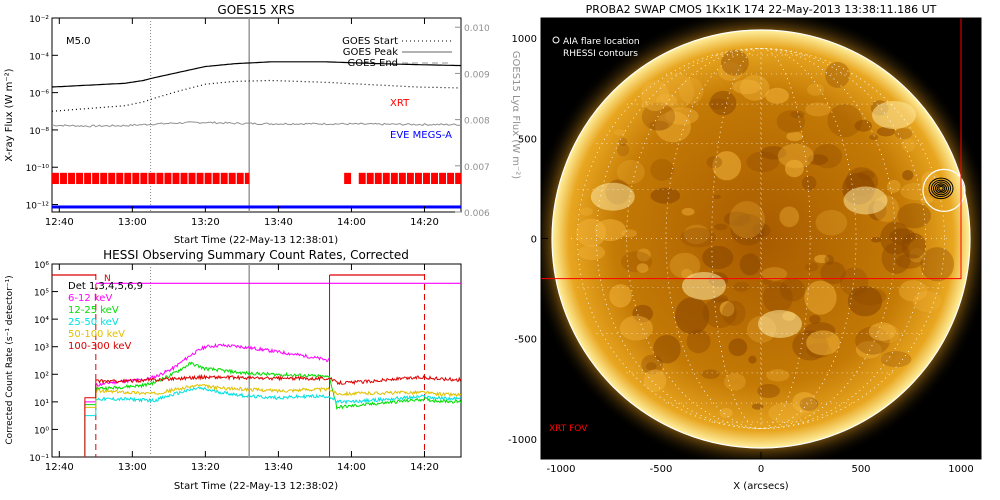 The image size is (1000, 500). Describe the element at coordinates (41, 404) in the screenshot. I see `hessi-y-tick-label: 10¹` at that location.